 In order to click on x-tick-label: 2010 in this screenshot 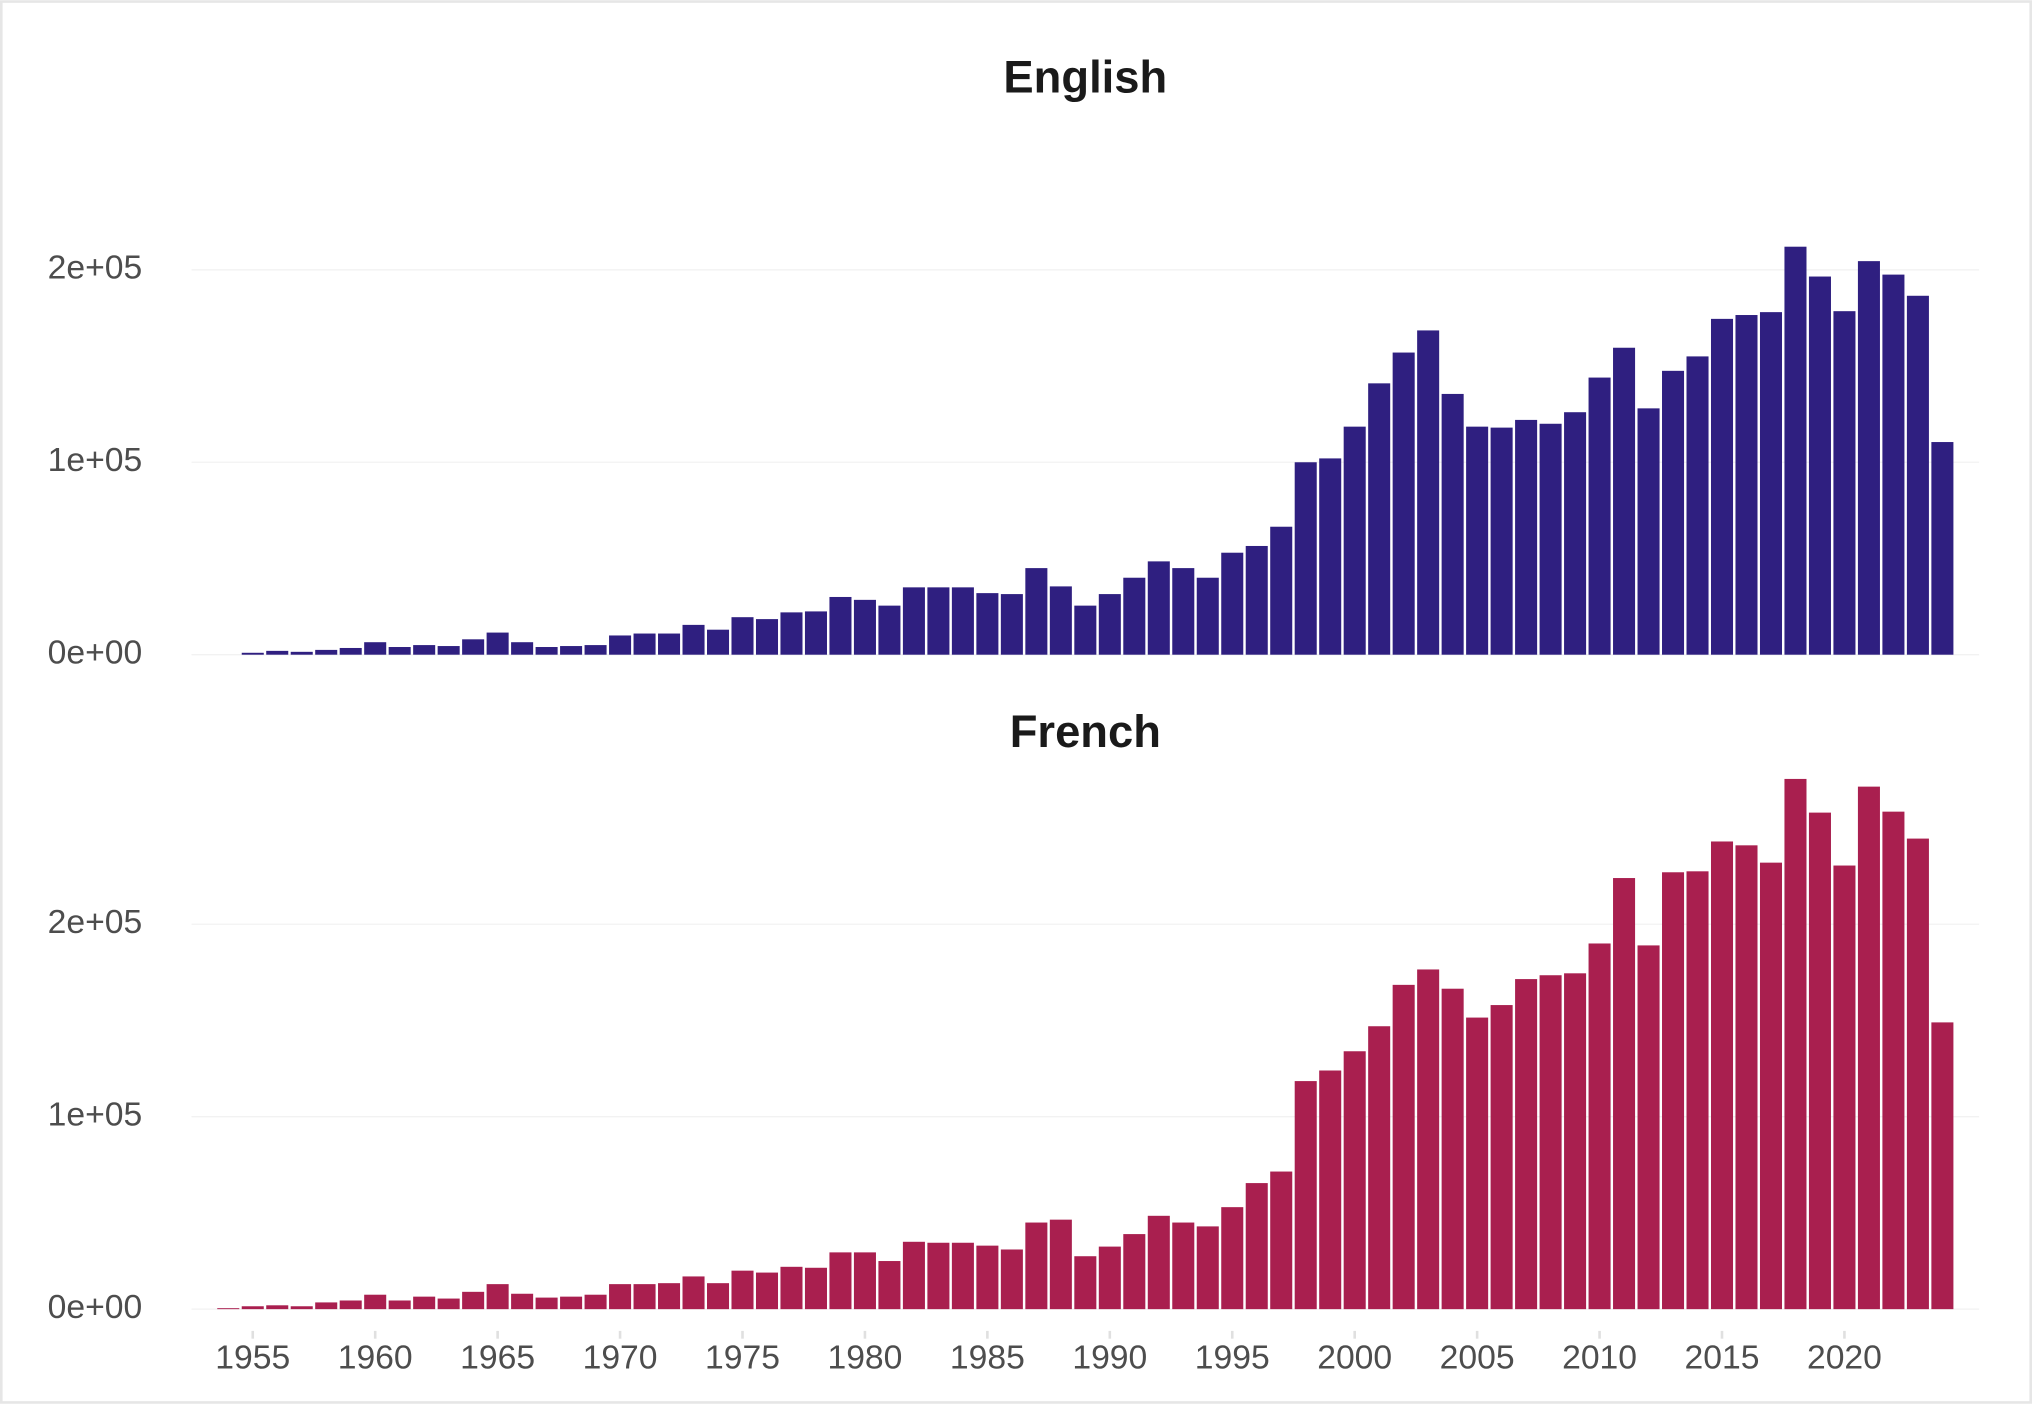, I will do `click(1599, 1357)`.